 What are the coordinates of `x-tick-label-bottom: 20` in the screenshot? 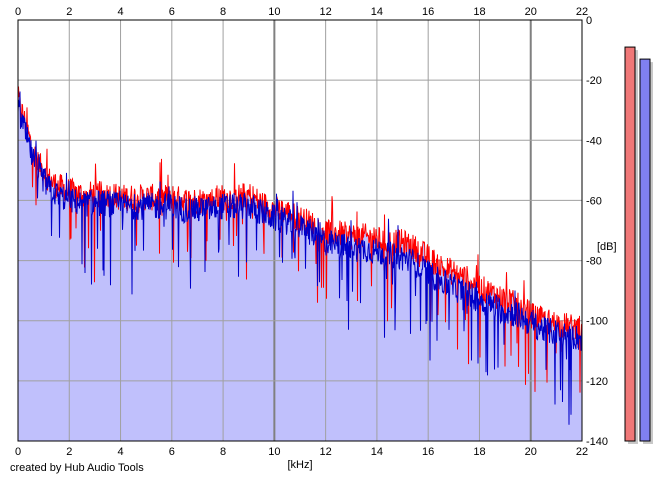 It's located at (531, 452).